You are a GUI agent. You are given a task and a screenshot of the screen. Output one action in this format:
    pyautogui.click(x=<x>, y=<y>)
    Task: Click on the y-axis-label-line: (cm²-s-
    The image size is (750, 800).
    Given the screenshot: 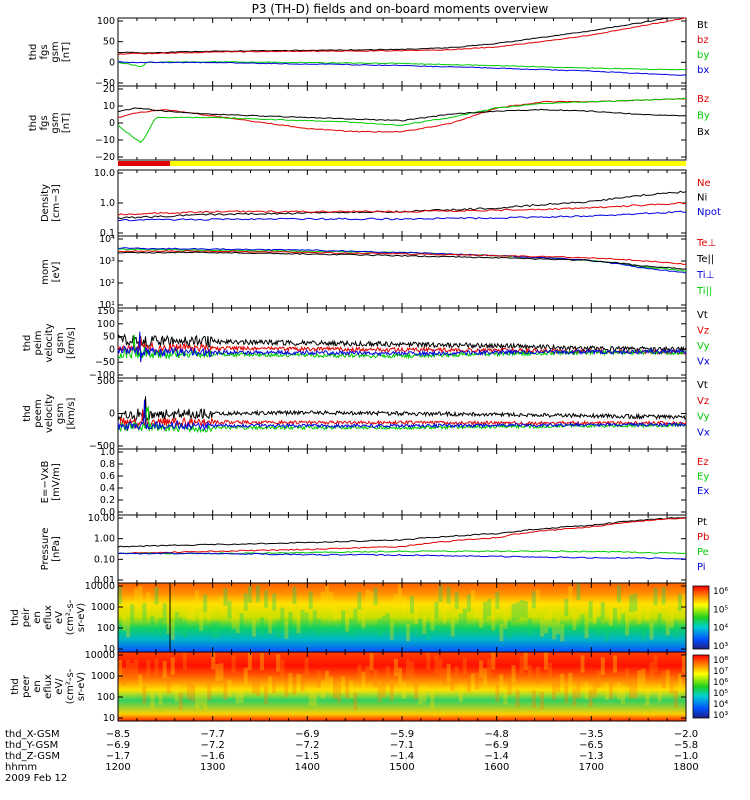 What is the action you would take?
    pyautogui.click(x=70, y=617)
    